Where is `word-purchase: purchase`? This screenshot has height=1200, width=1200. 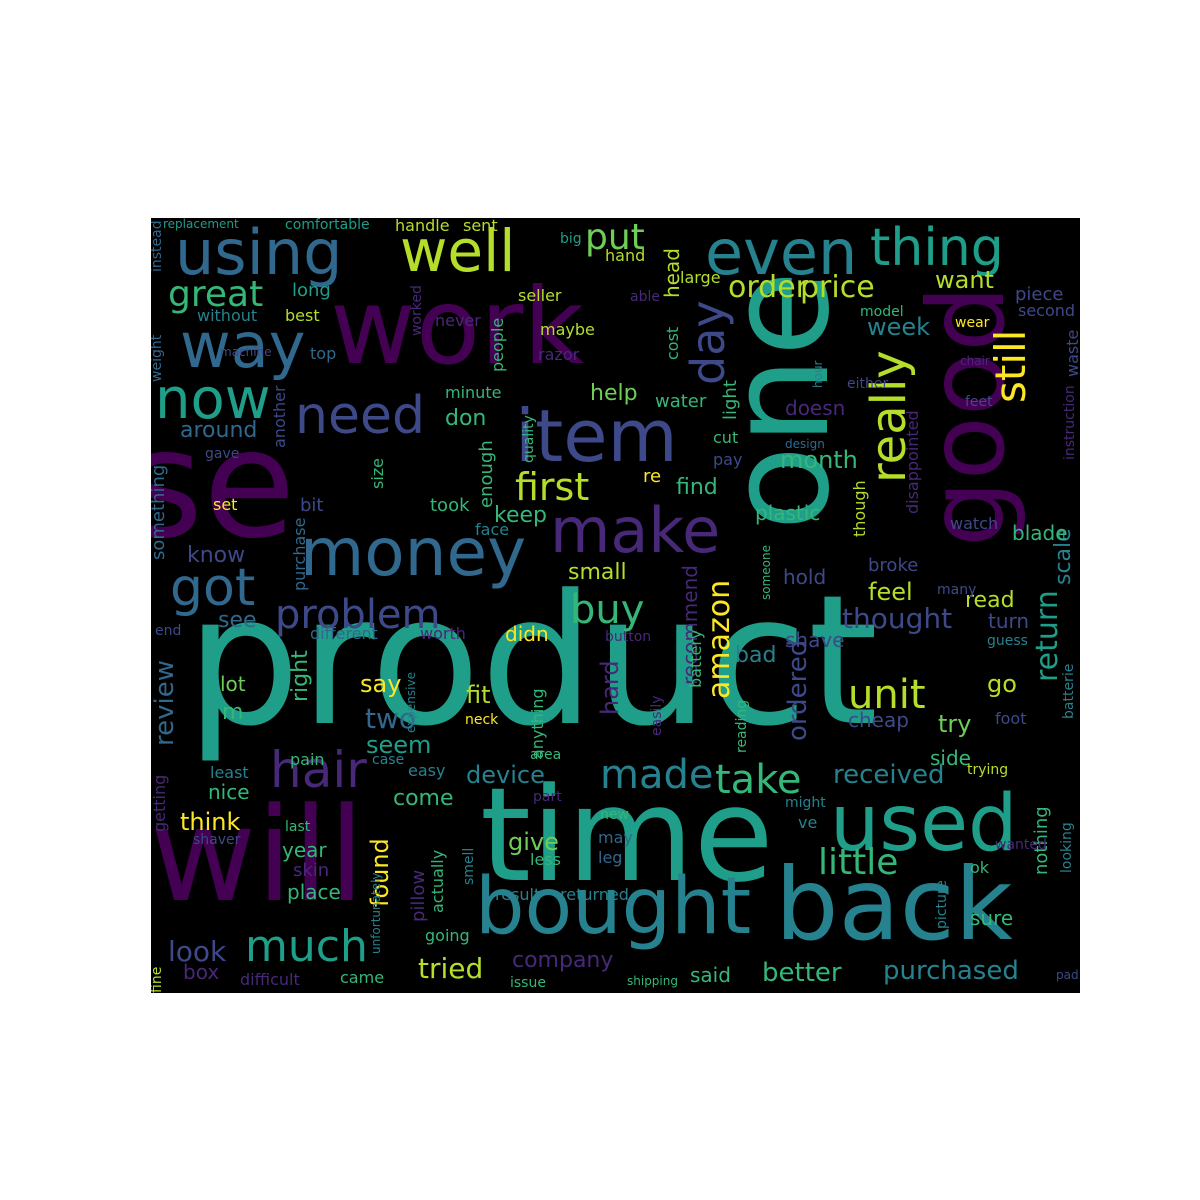
word-purchase: purchase is located at coordinates (299, 554).